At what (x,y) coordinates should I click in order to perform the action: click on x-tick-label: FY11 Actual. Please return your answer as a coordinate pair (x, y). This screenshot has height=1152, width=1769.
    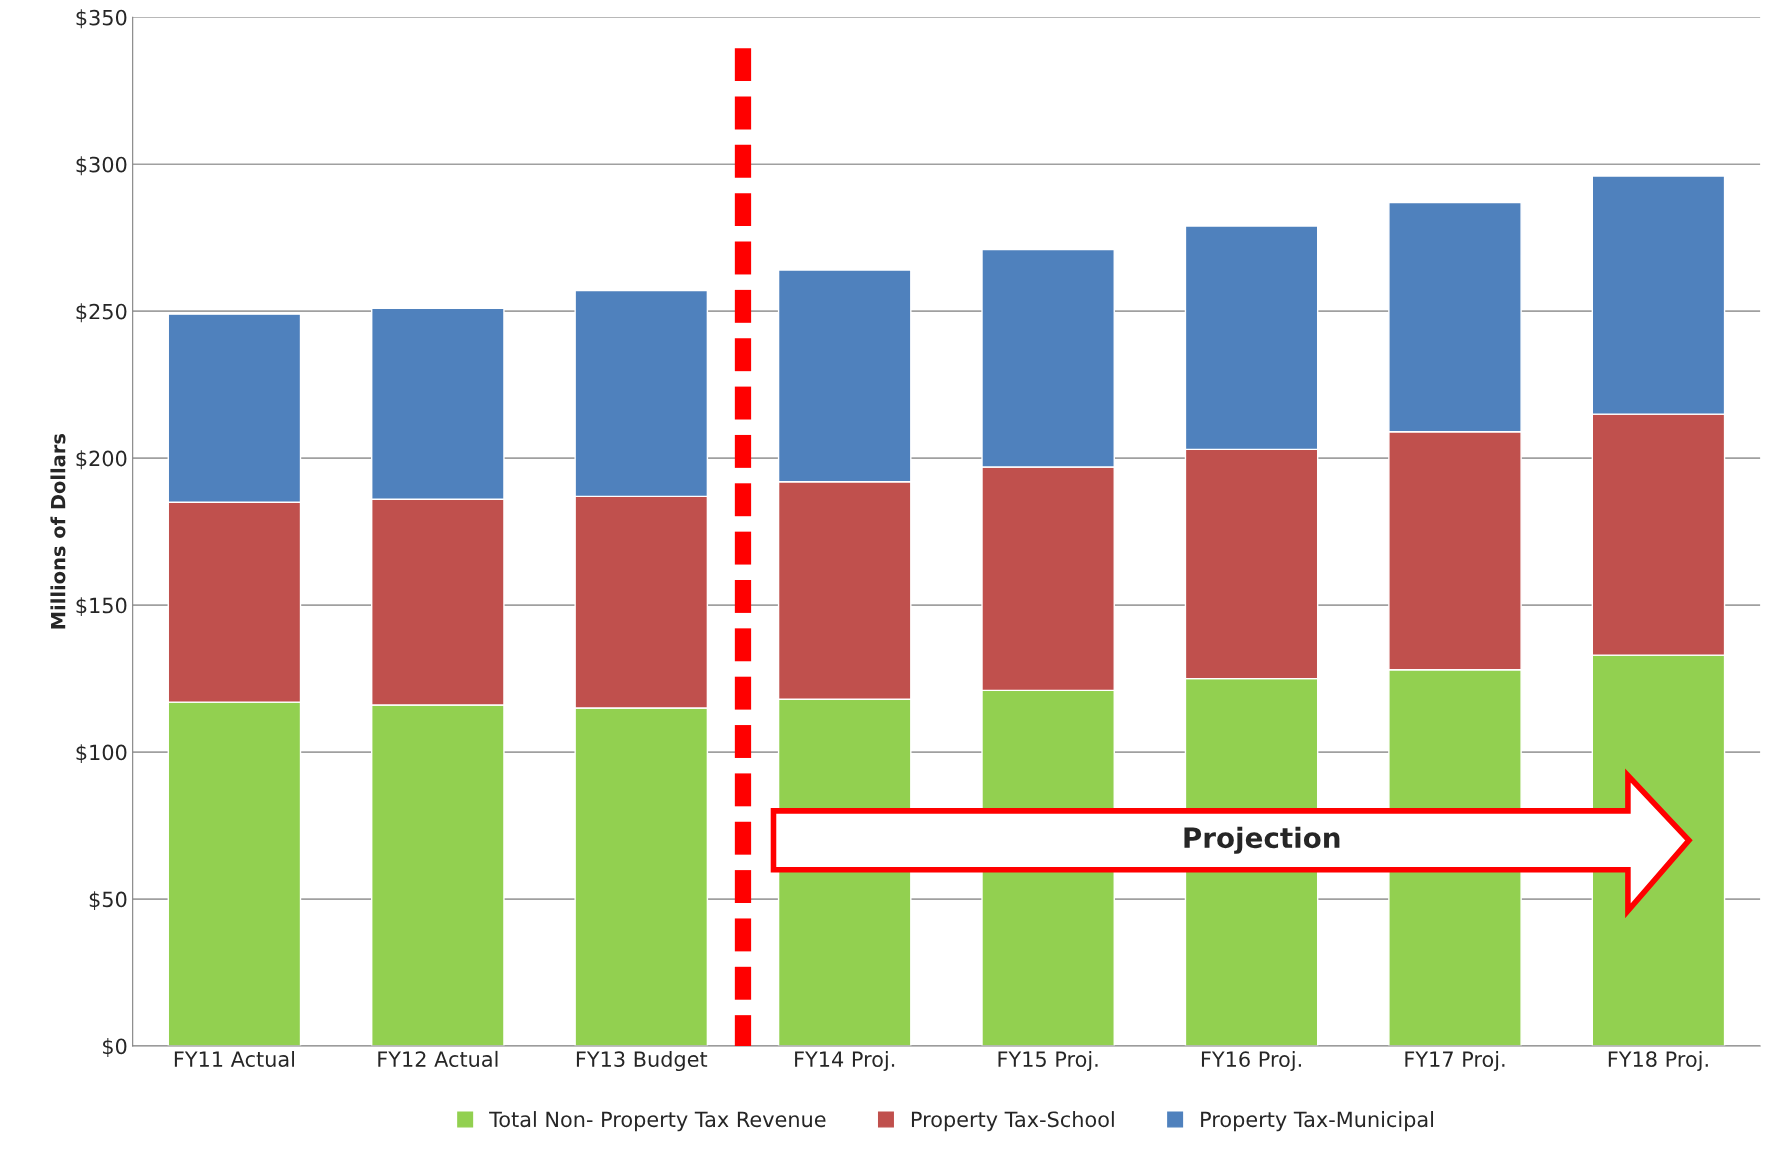
    Looking at the image, I should click on (234, 1058).